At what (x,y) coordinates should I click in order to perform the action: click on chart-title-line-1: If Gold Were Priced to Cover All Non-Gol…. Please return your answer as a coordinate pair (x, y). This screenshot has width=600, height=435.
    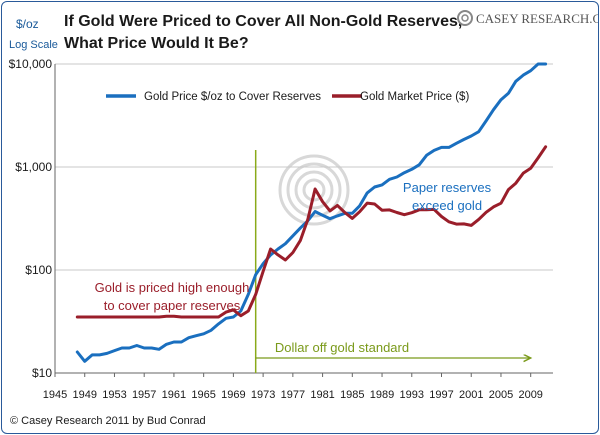
    Looking at the image, I should click on (263, 21).